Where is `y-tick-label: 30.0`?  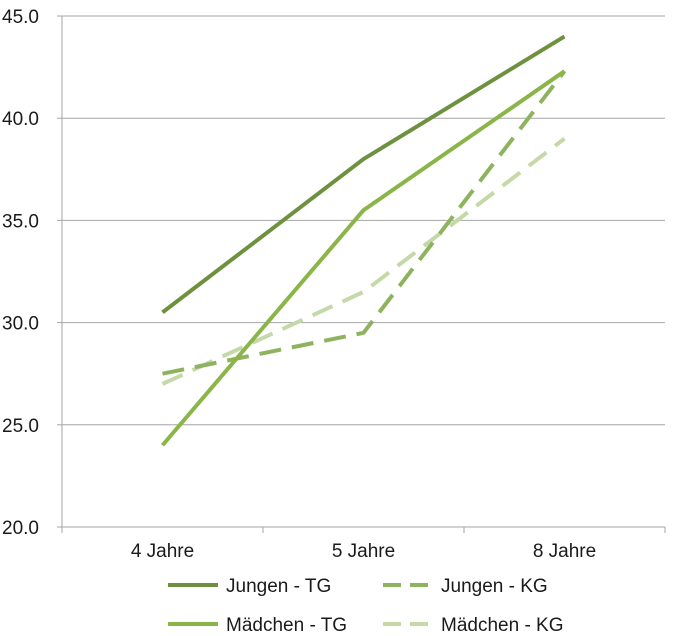
y-tick-label: 30.0 is located at coordinates (20, 324).